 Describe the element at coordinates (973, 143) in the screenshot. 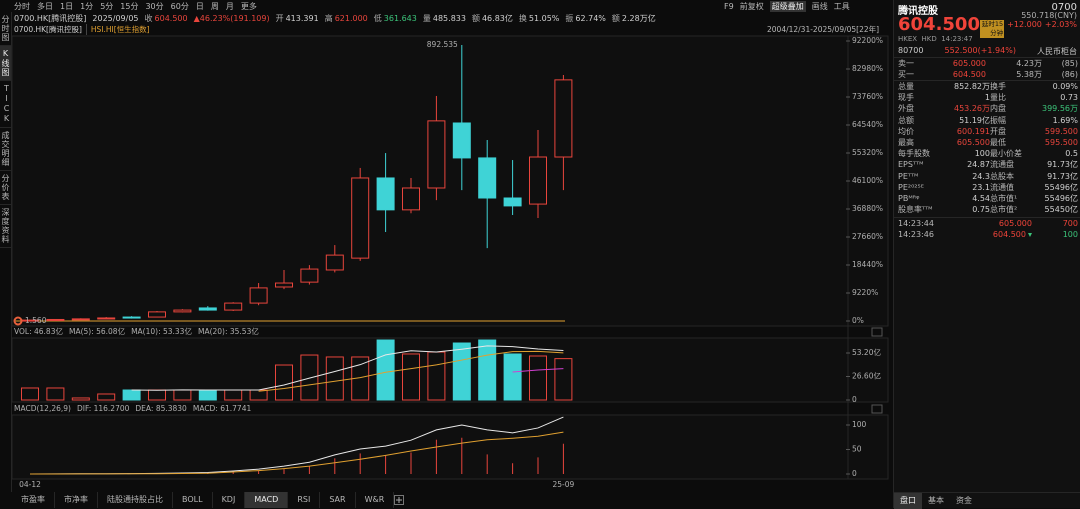

I see `stat-cell: 605.500` at that location.